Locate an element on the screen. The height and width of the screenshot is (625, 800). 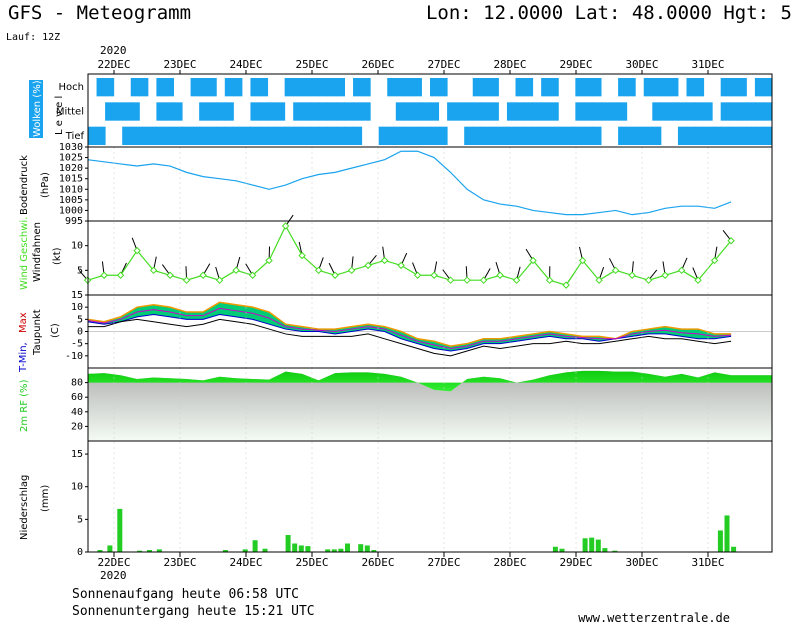
precip-tick-label: 15 is located at coordinates (77, 454).